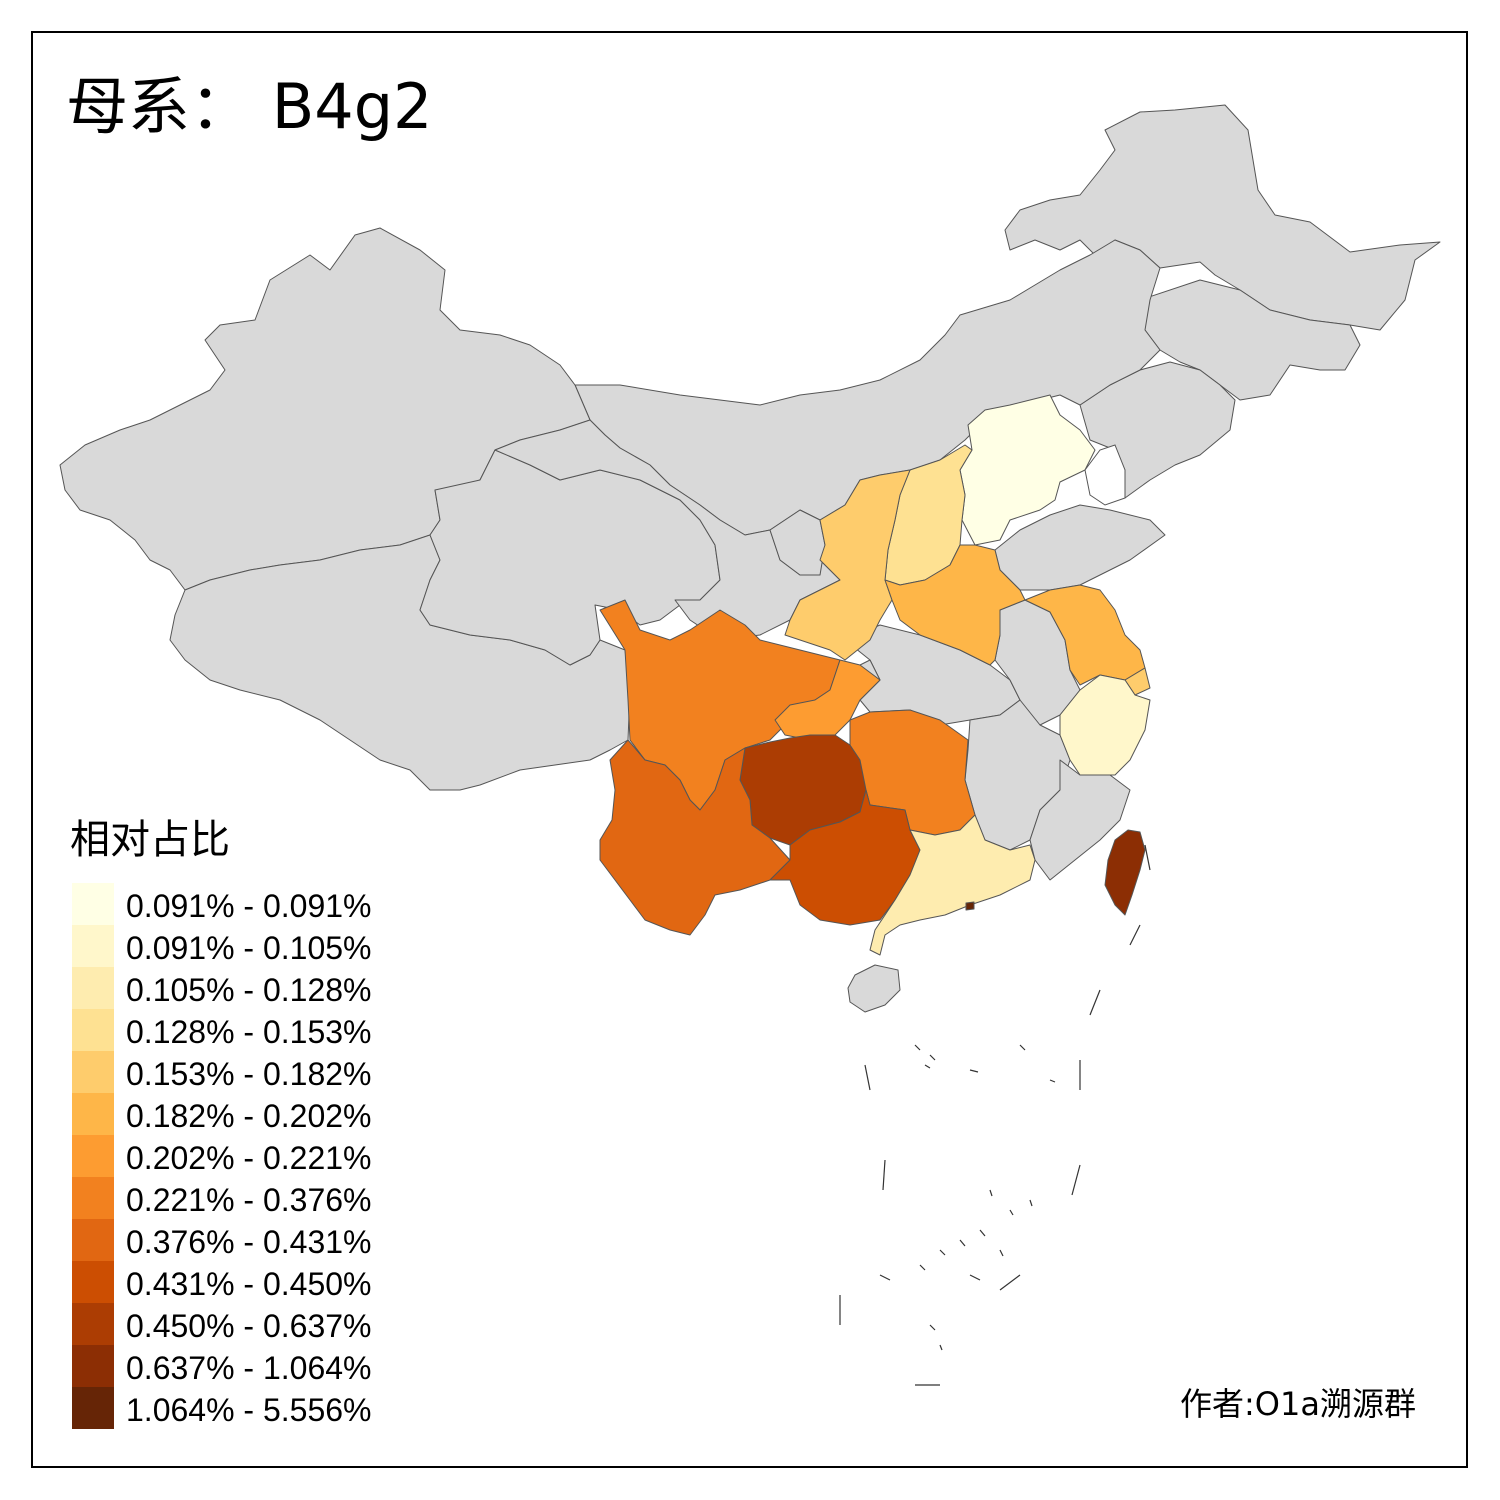  What do you see at coordinates (249, 1410) in the screenshot?
I see `legend-label: 1.064% - 5.556%` at bounding box center [249, 1410].